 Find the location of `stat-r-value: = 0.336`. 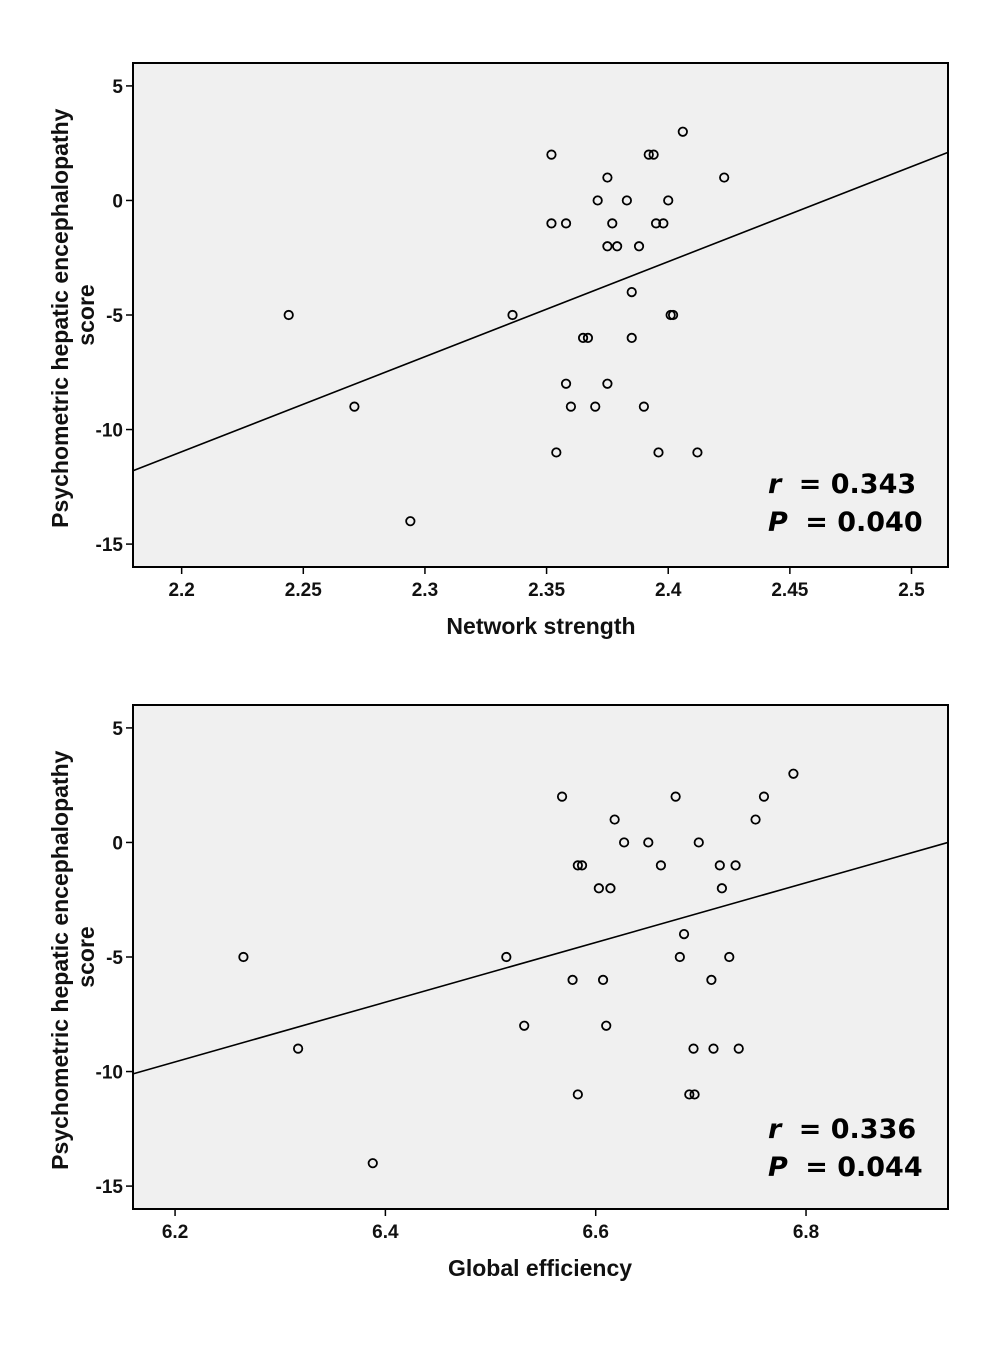

stat-r-value: = 0.336 is located at coordinates (857, 1129).